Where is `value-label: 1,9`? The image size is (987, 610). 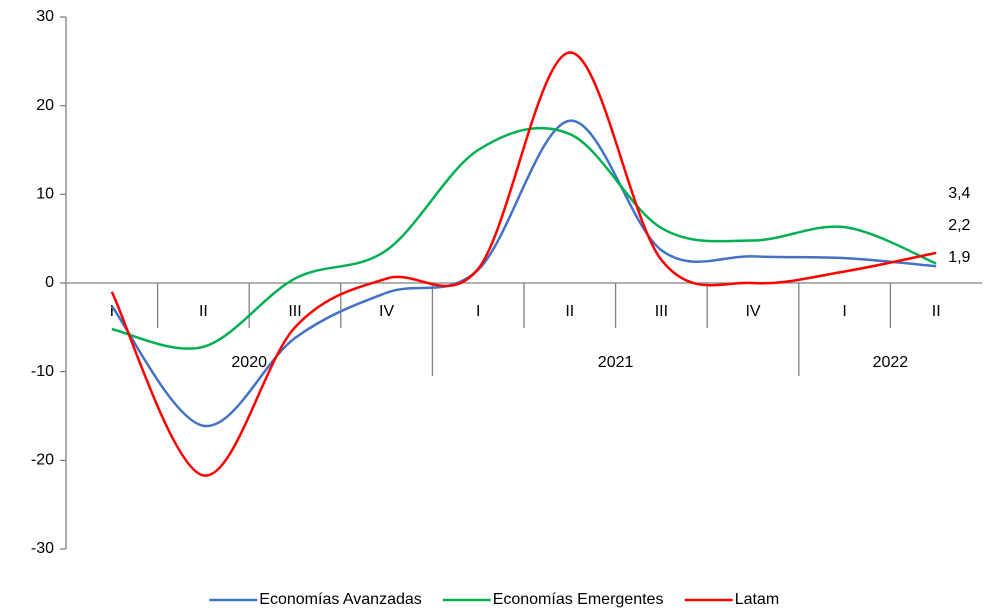 value-label: 1,9 is located at coordinates (959, 257).